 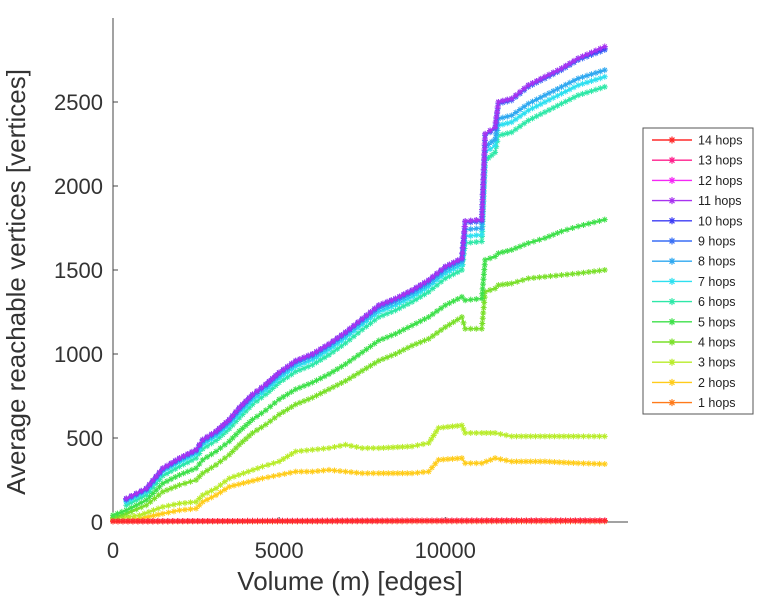 What do you see at coordinates (694, 322) in the screenshot?
I see `legend-item: 5 hops` at bounding box center [694, 322].